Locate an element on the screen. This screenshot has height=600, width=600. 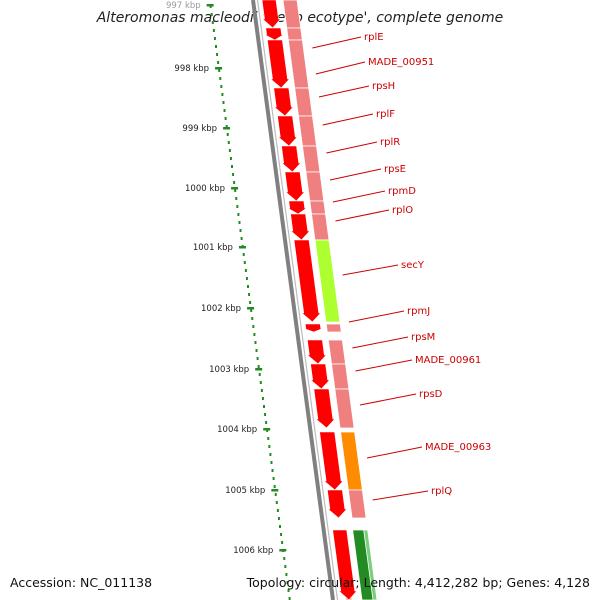
scale-label: 998 kbp is located at coordinates (191, 69).